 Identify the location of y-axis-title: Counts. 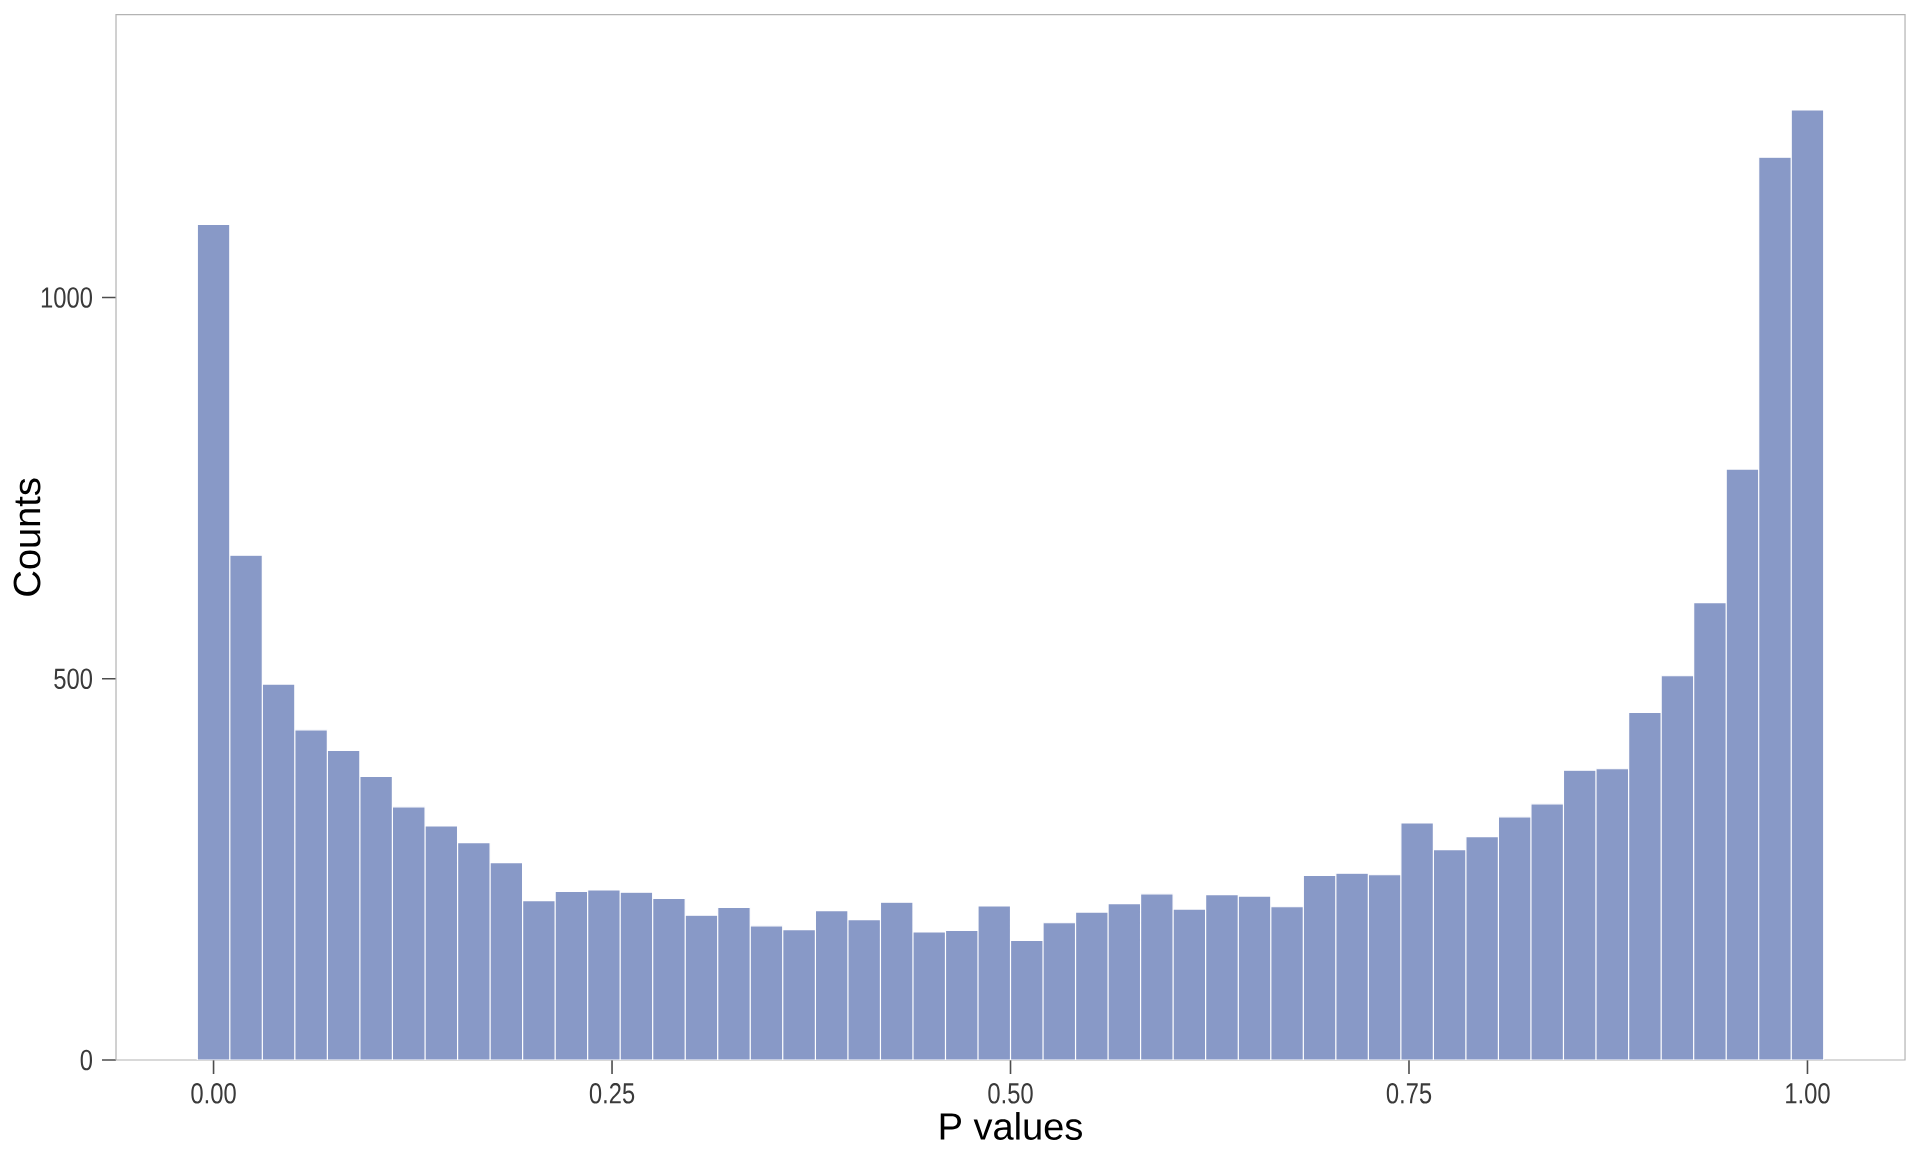
(27, 537).